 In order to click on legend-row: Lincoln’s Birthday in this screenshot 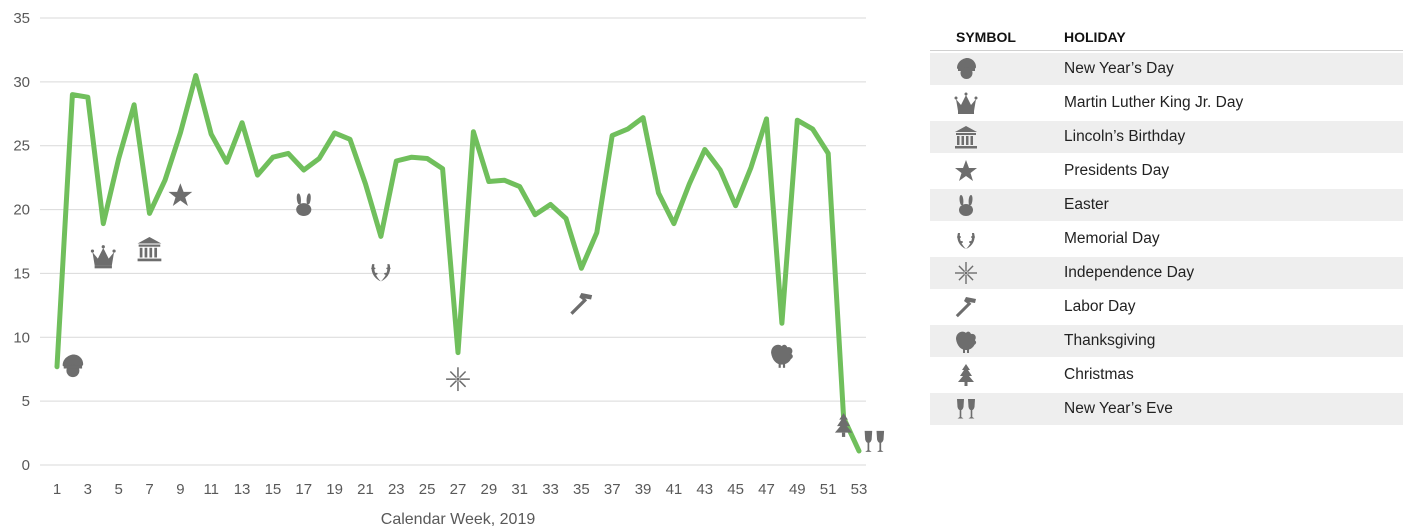, I will do `click(1166, 137)`.